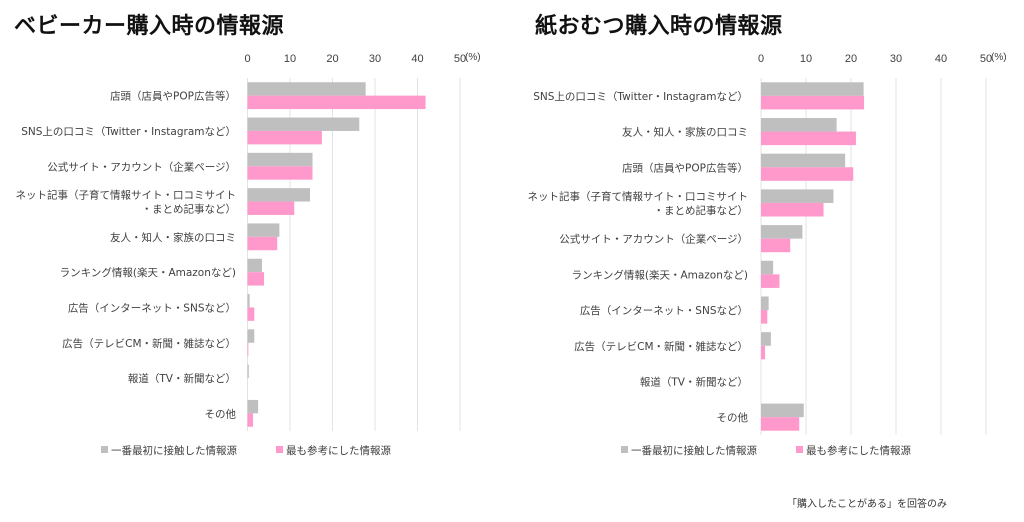 This screenshot has width=1024, height=522. What do you see at coordinates (221, 413) in the screenshot?
I see `category-label-stroller: その他` at bounding box center [221, 413].